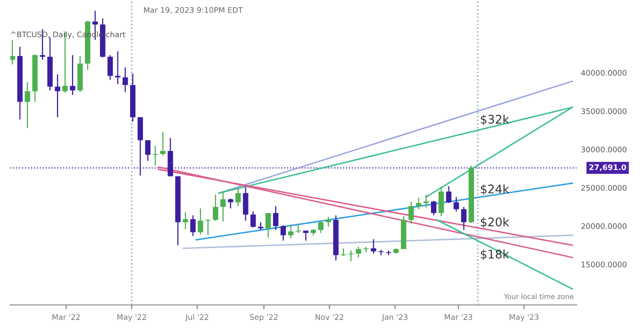 The width and height of the screenshot is (640, 329). What do you see at coordinates (495, 120) in the screenshot?
I see `annotation: $32k` at bounding box center [495, 120].